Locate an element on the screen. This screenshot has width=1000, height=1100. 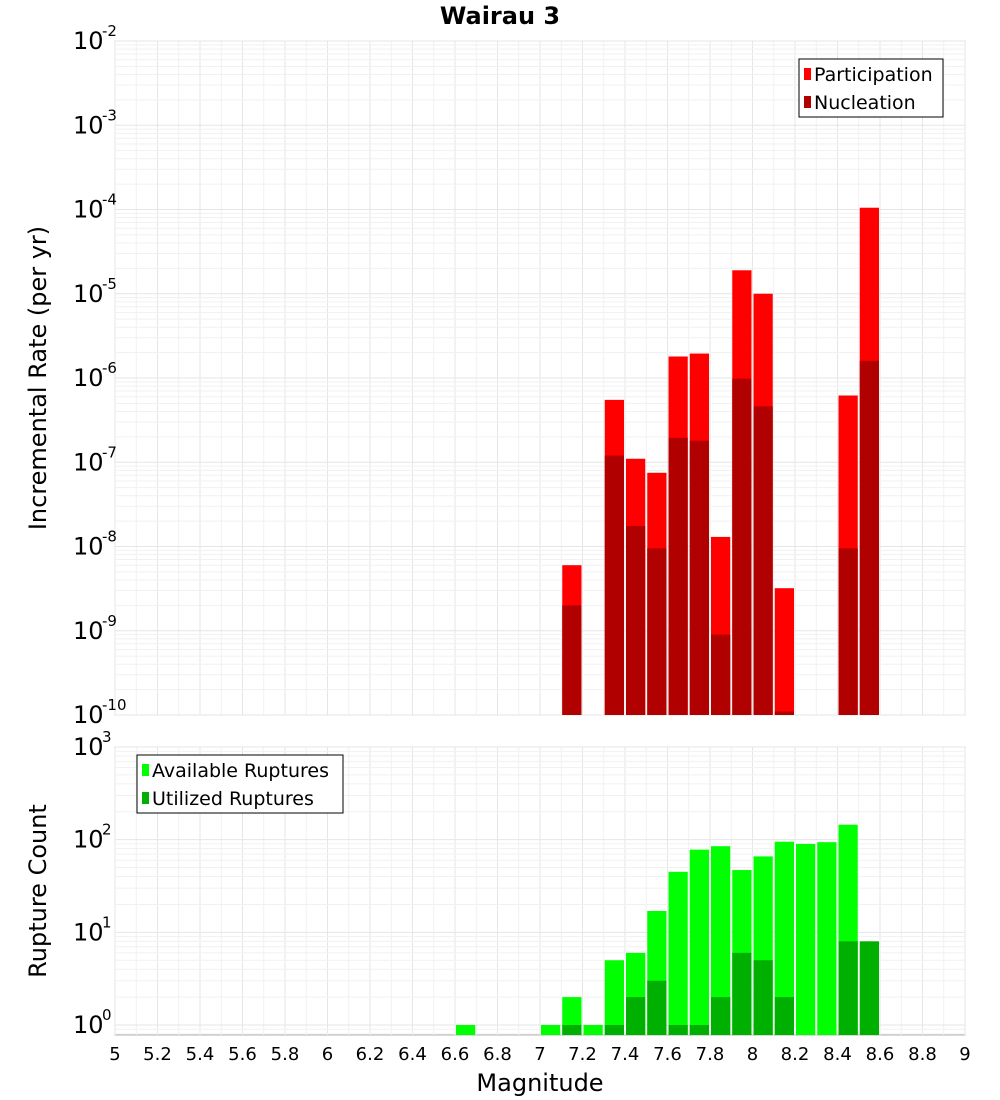
series-nucleation is located at coordinates (720, 537).